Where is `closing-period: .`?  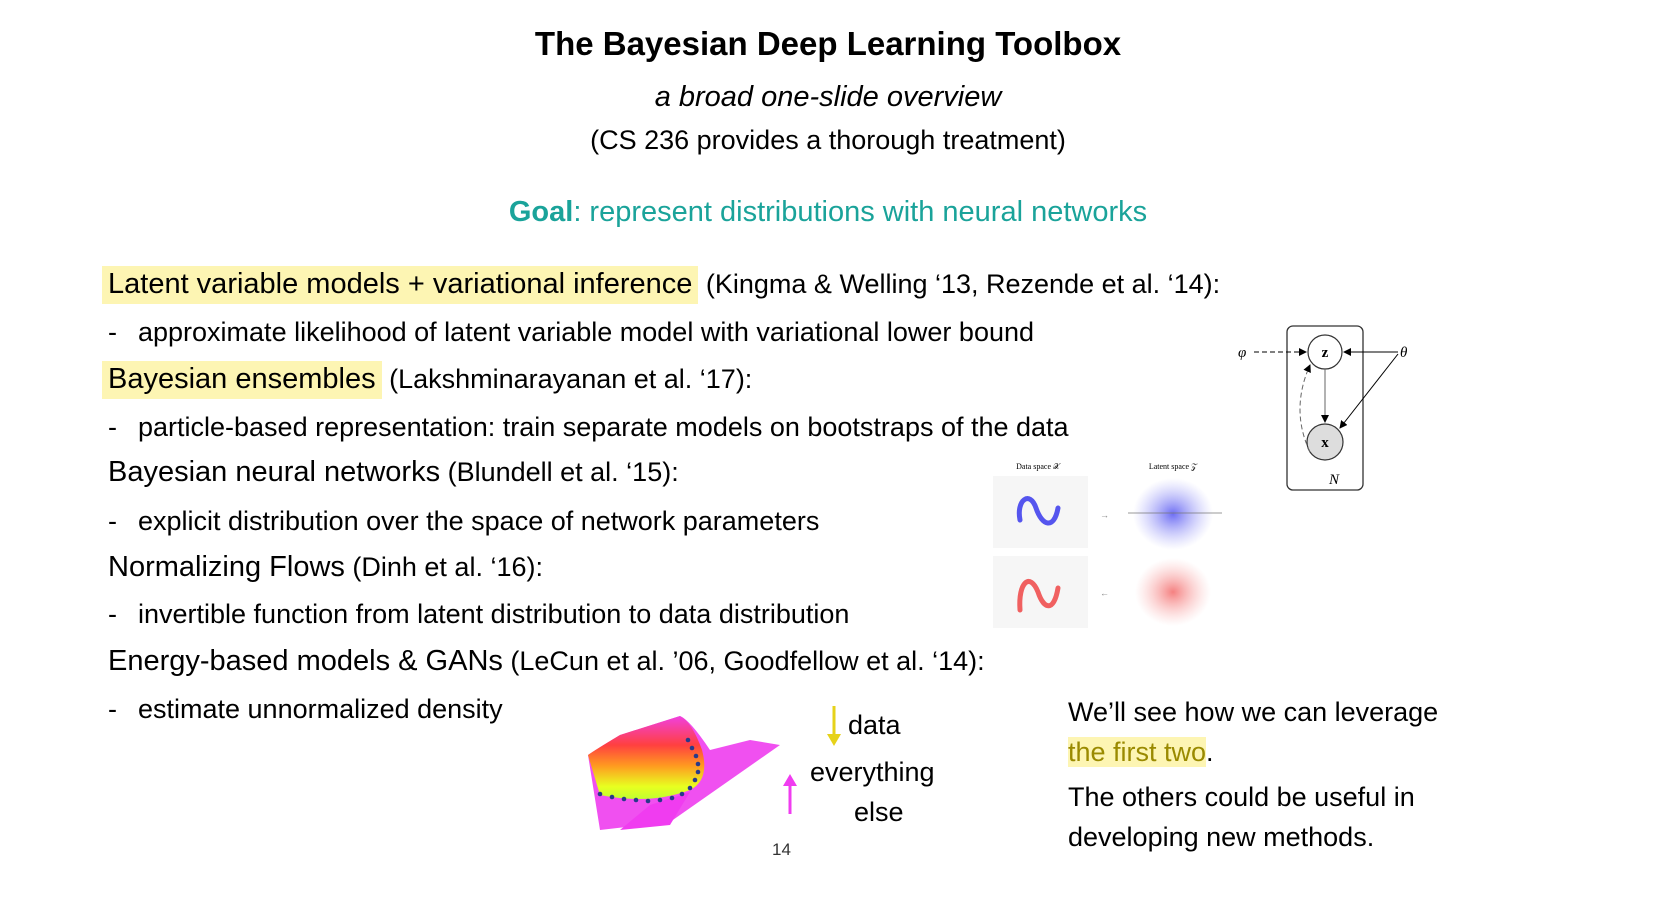 closing-period: . is located at coordinates (1210, 752).